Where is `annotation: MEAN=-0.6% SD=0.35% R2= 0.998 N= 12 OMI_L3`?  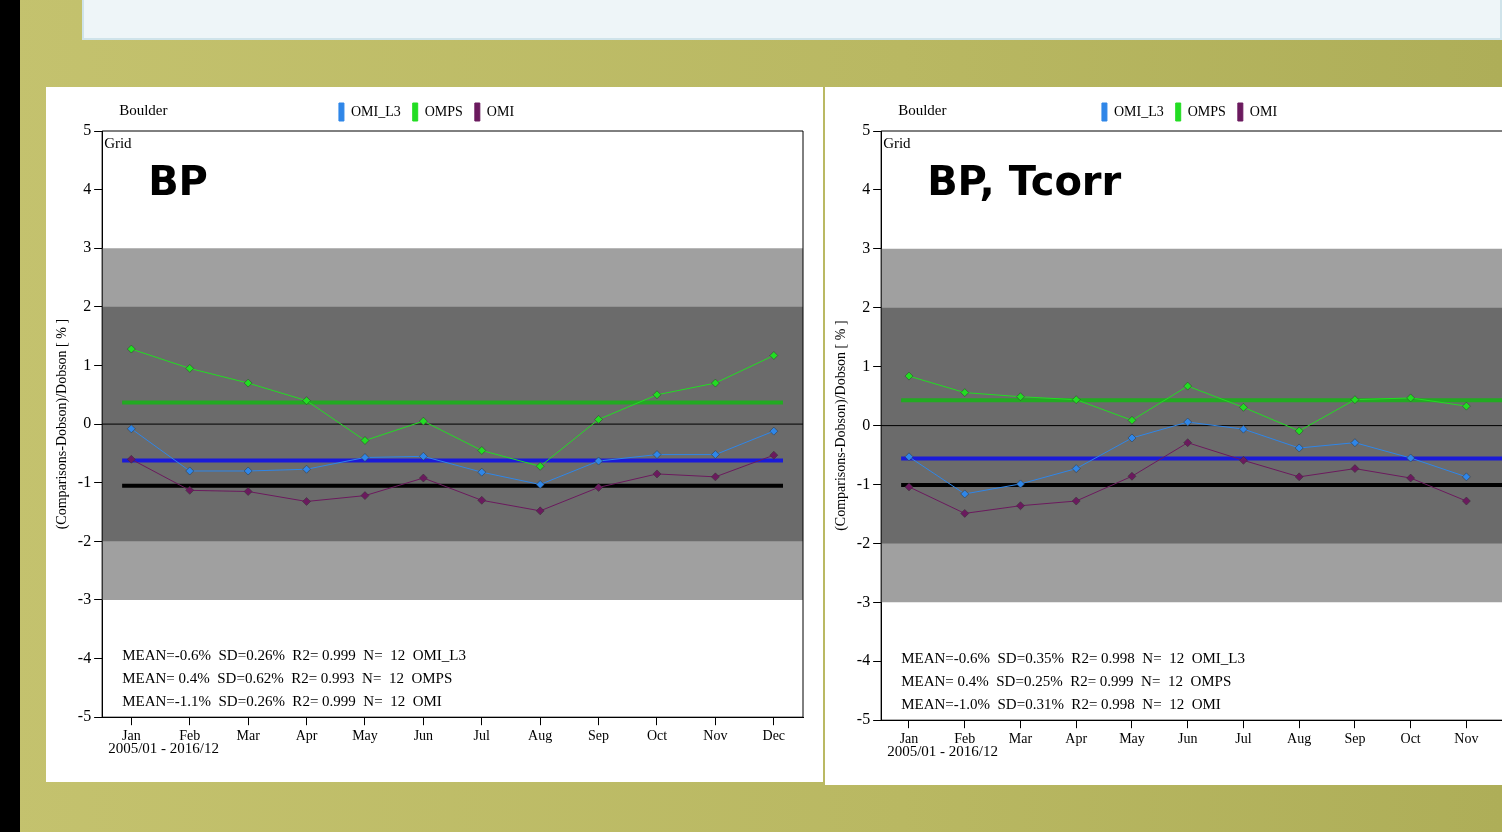
annotation: MEAN=-0.6% SD=0.35% R2= 0.998 N= 12 OMI_L3 is located at coordinates (1073, 658).